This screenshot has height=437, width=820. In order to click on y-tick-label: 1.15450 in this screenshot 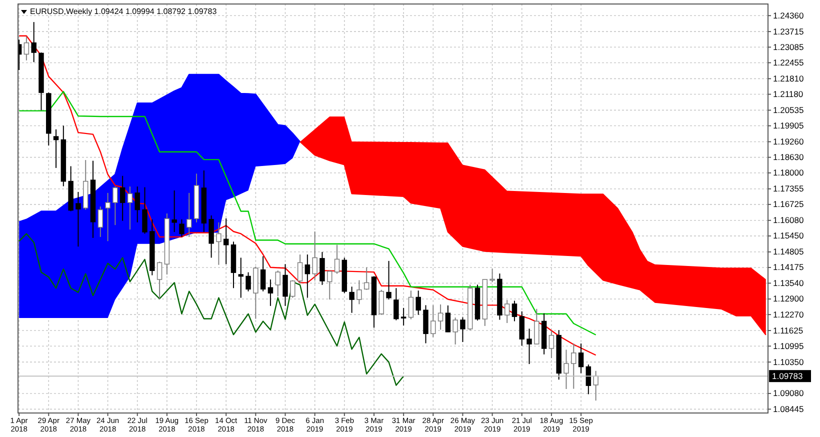, I will do `click(788, 235)`.